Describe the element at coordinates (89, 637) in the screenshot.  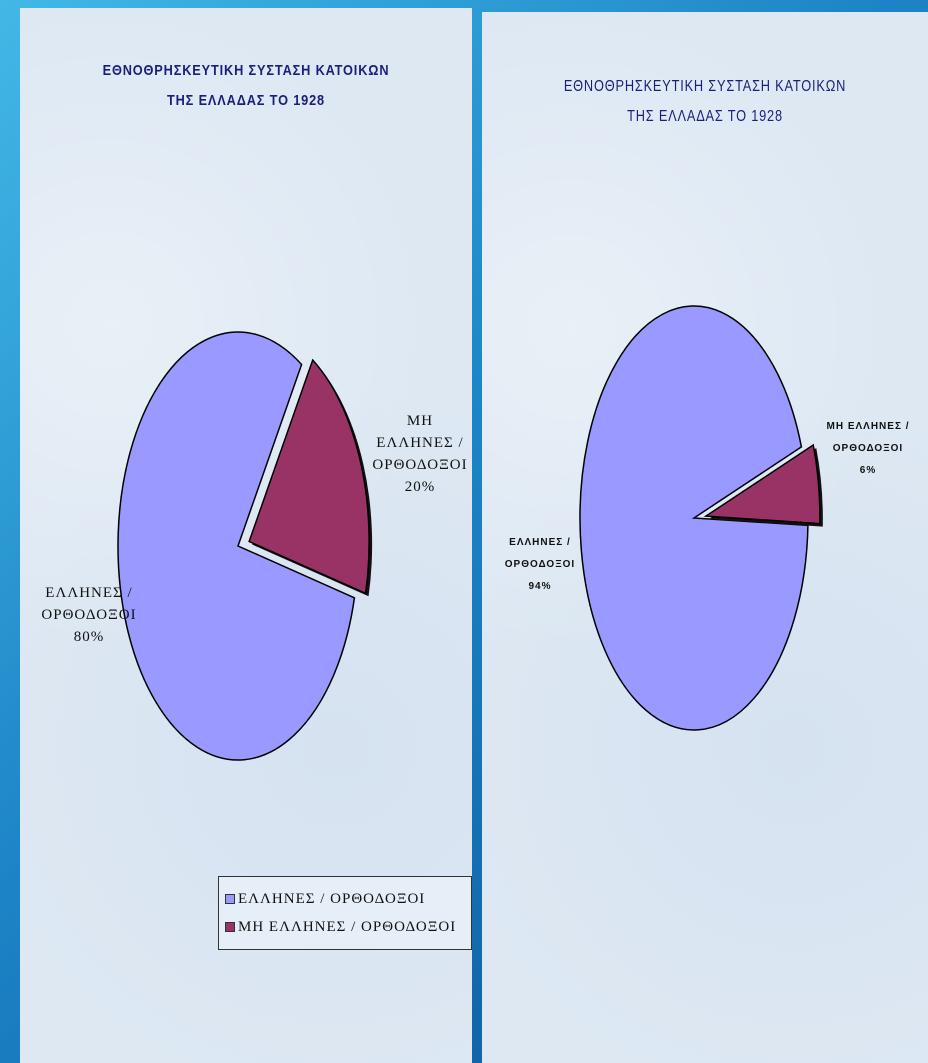
I see `data-label-value: 80%` at that location.